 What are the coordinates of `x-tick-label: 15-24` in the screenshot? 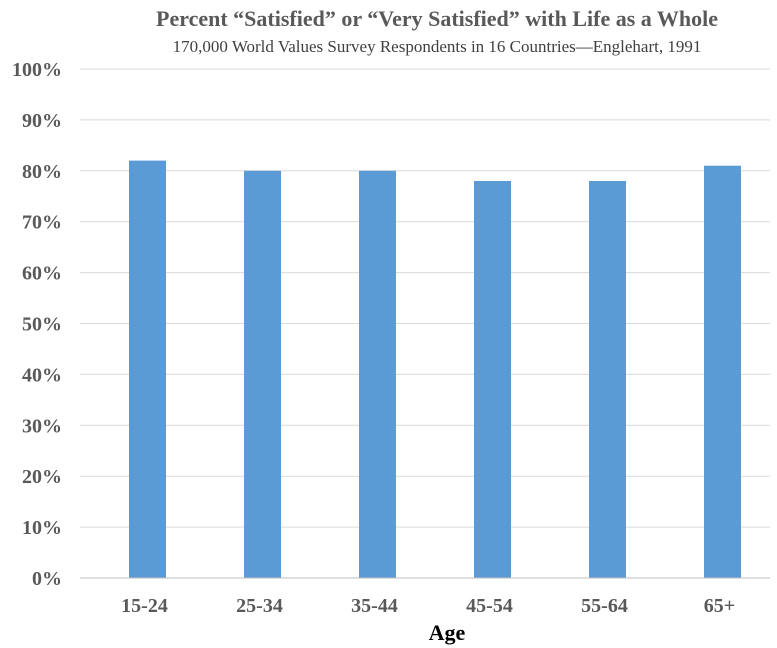 It's located at (144, 606).